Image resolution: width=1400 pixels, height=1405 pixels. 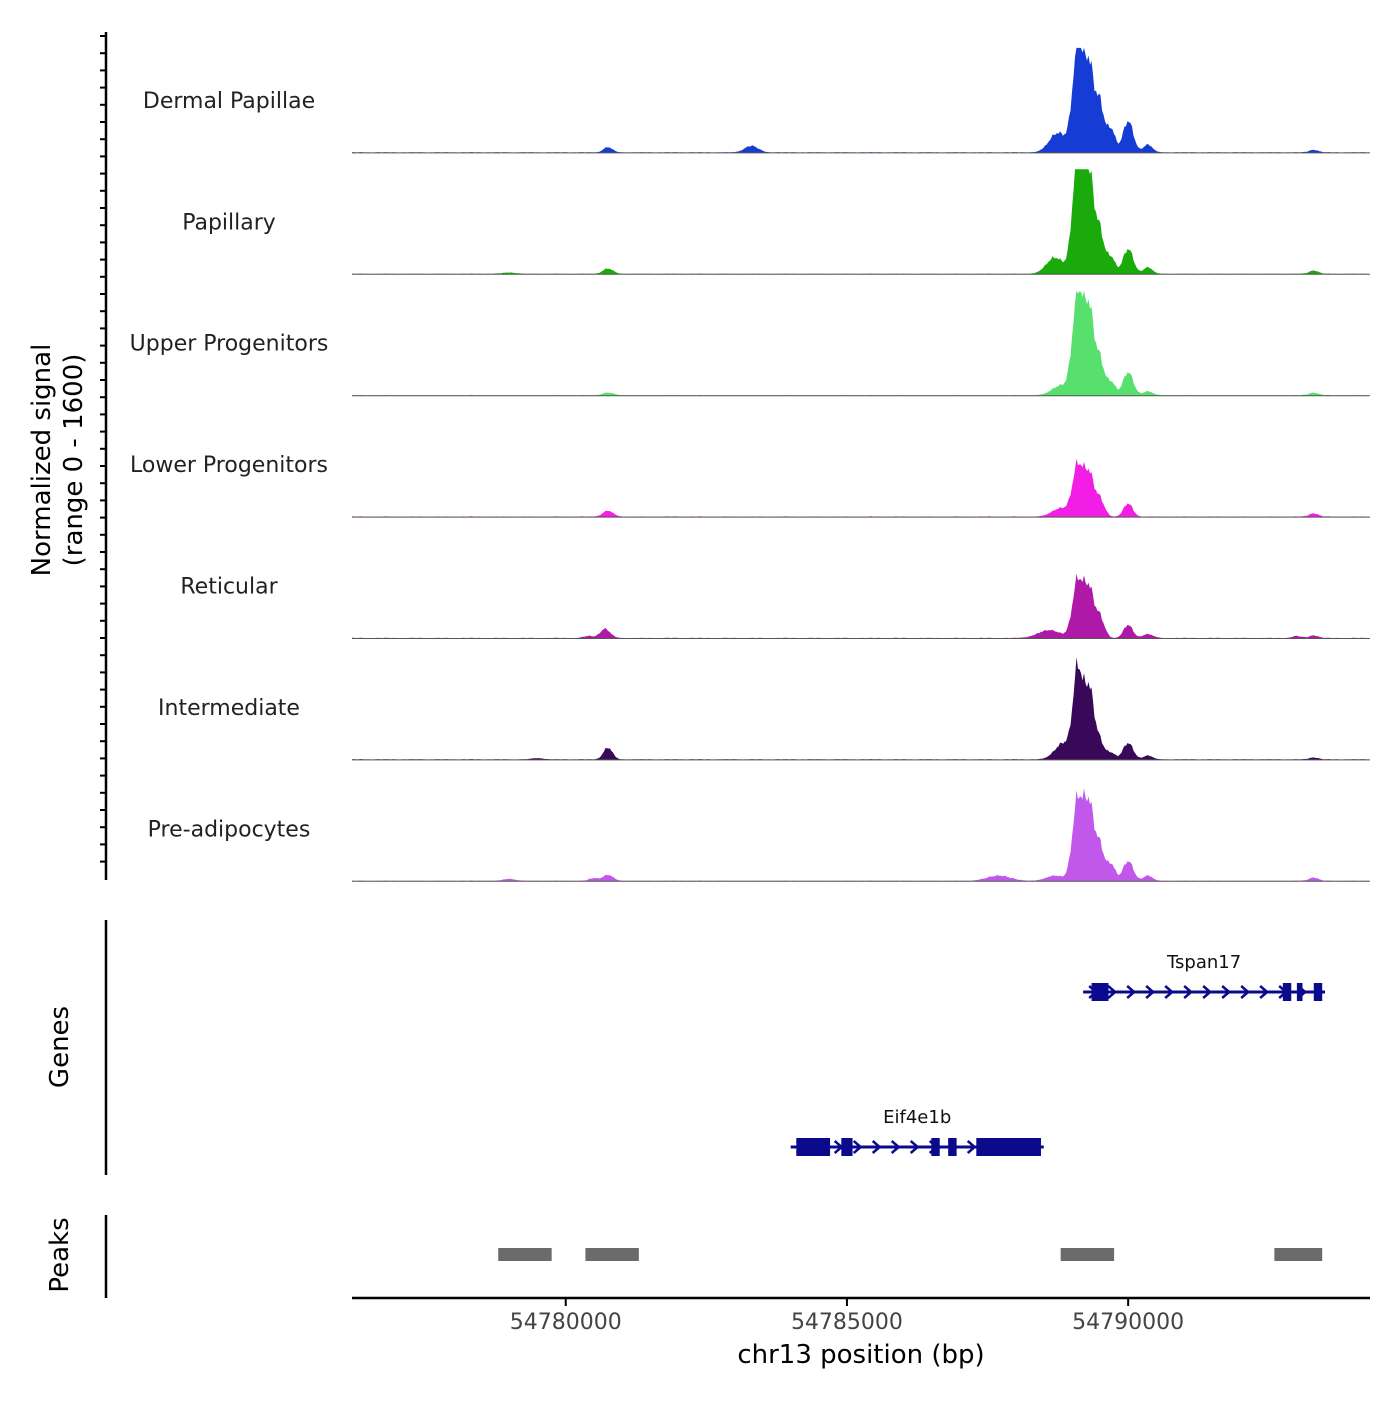 I want to click on track-label: Papillary, so click(x=229, y=222).